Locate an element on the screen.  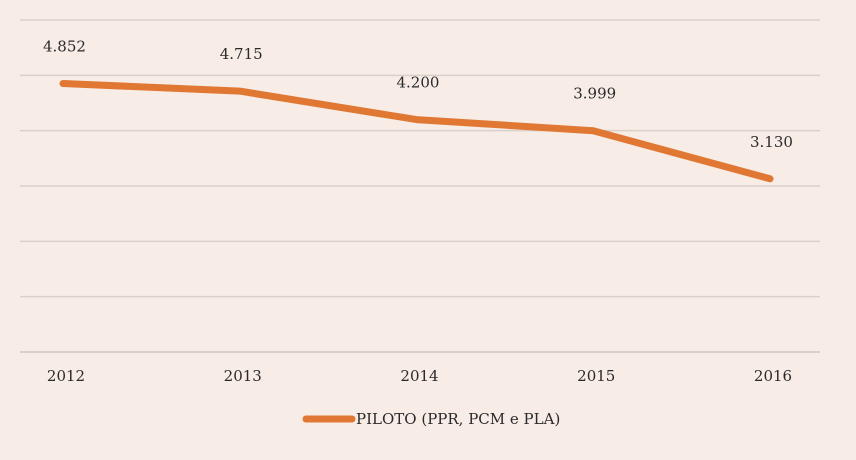
x-tick-label: 2012 is located at coordinates (66, 376).